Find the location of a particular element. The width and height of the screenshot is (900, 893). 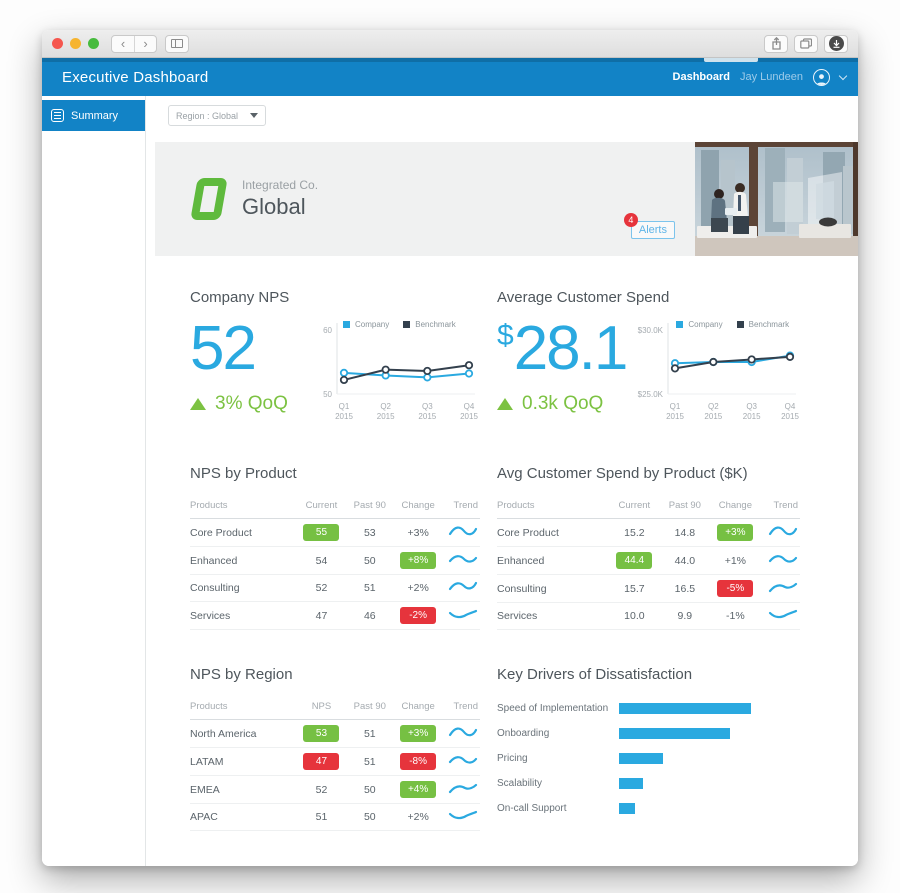

tab-overview-icon is located at coordinates (806, 43).